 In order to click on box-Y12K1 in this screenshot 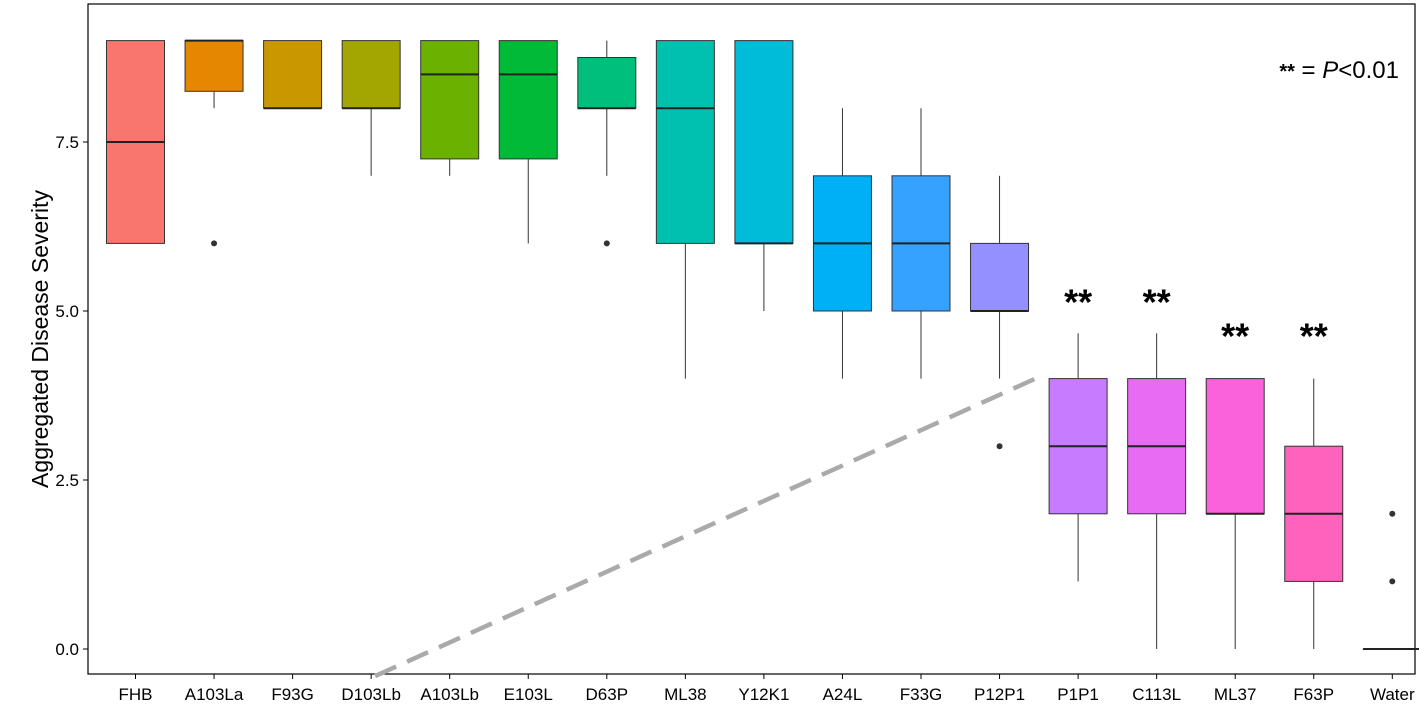, I will do `click(764, 175)`.